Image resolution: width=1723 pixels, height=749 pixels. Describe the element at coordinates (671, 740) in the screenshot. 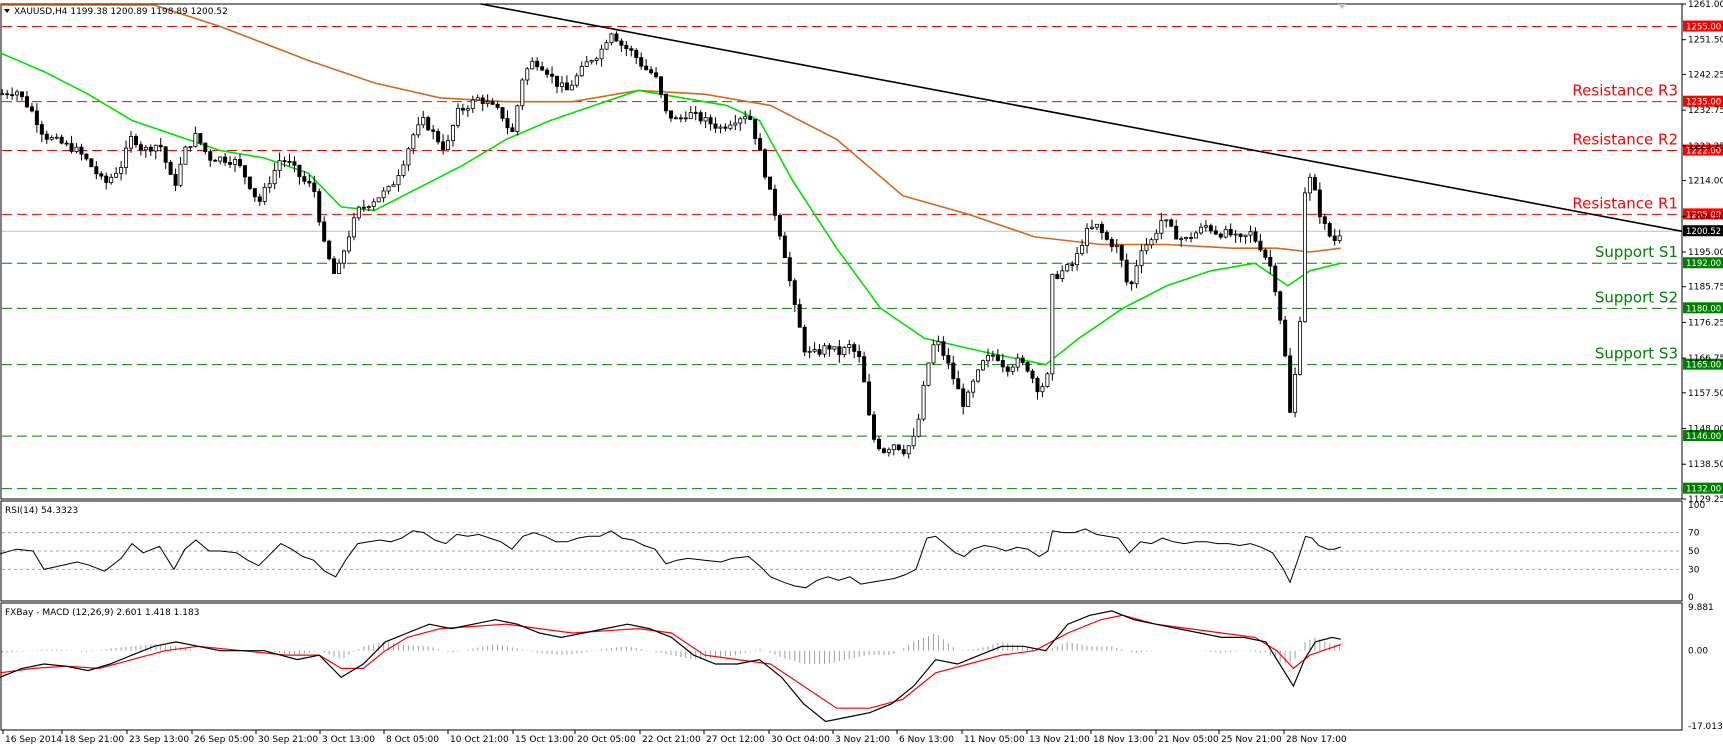

I see `time-tick-label: 22 Oct 21:00` at that location.